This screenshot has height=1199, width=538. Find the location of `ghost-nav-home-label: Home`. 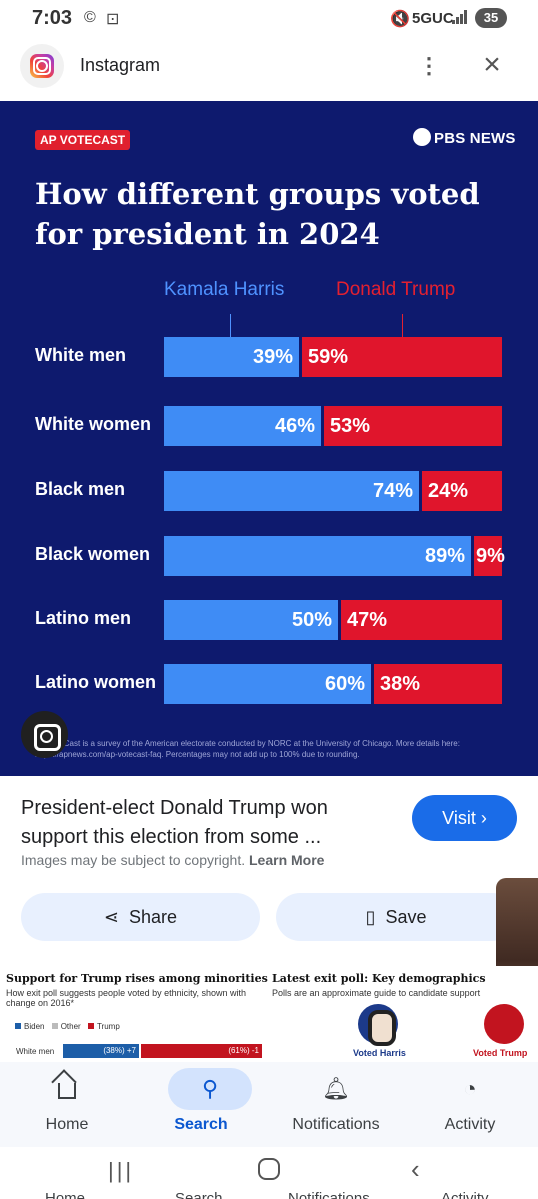

ghost-nav-home-label: Home is located at coordinates (65, 1194).